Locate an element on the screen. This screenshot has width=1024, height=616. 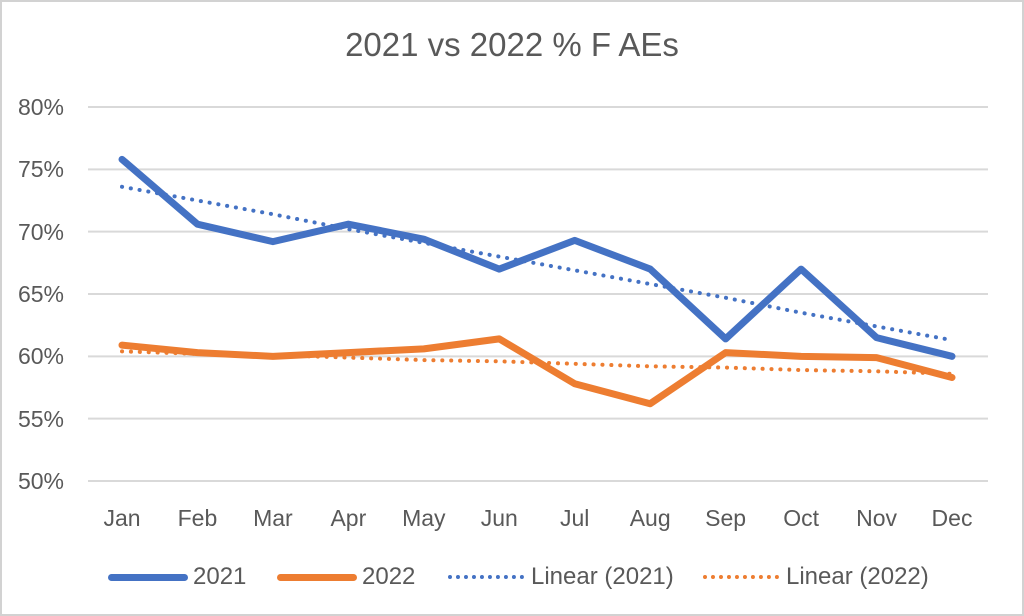
series-line-2022 is located at coordinates (537, 371).